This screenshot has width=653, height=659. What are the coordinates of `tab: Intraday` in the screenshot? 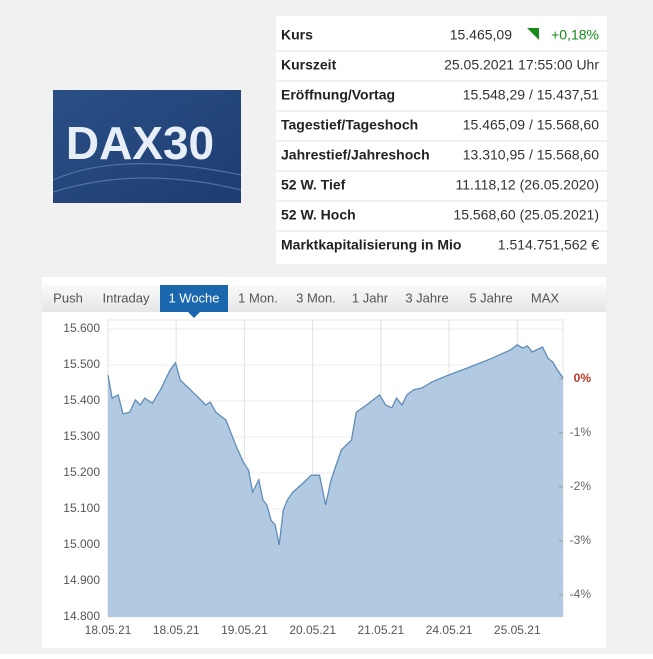 It's located at (126, 297).